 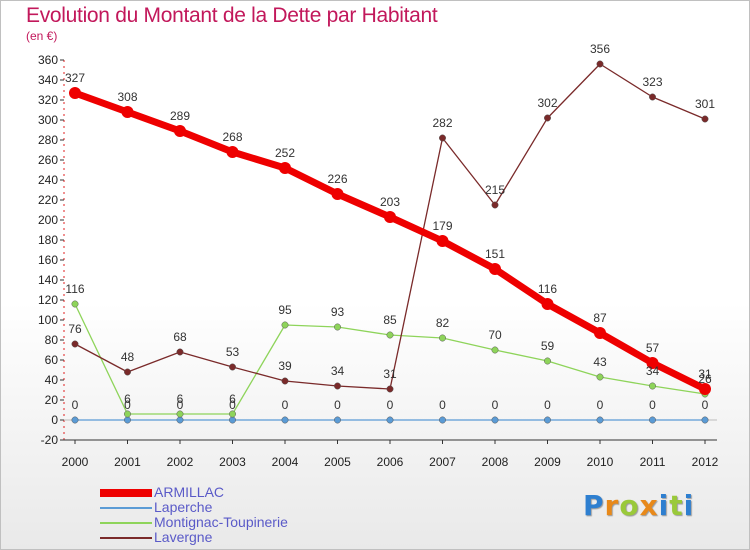 What do you see at coordinates (180, 462) in the screenshot?
I see `x-tick-label: 2002` at bounding box center [180, 462].